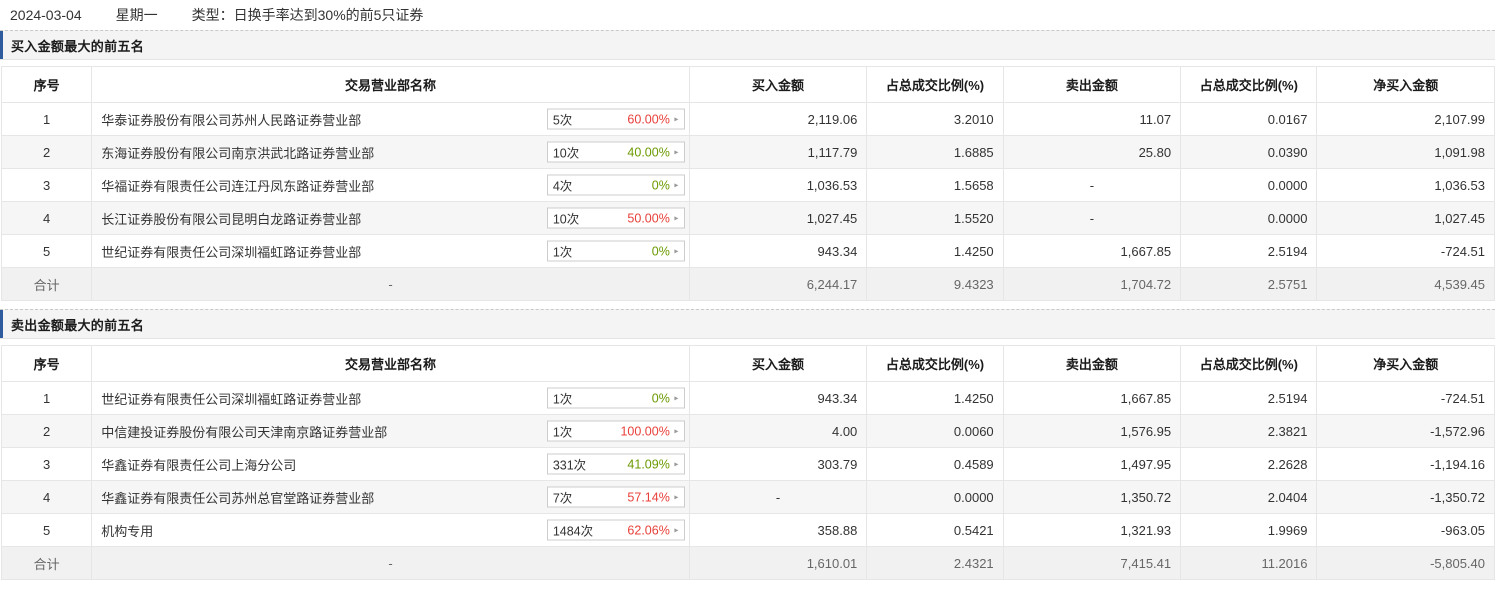 The height and width of the screenshot is (611, 1495). Describe the element at coordinates (615, 530) in the screenshot. I see `appearance-stats-badge: 1484次 62.06% ▸` at that location.